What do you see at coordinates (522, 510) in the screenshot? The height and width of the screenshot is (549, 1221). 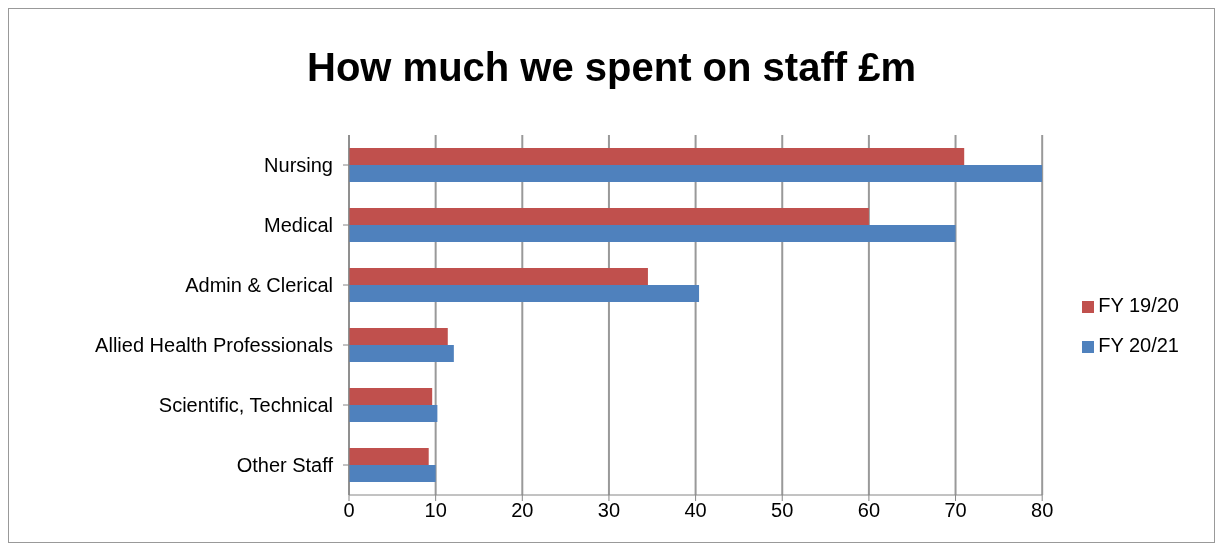 I see `x-tick-label: 20` at bounding box center [522, 510].